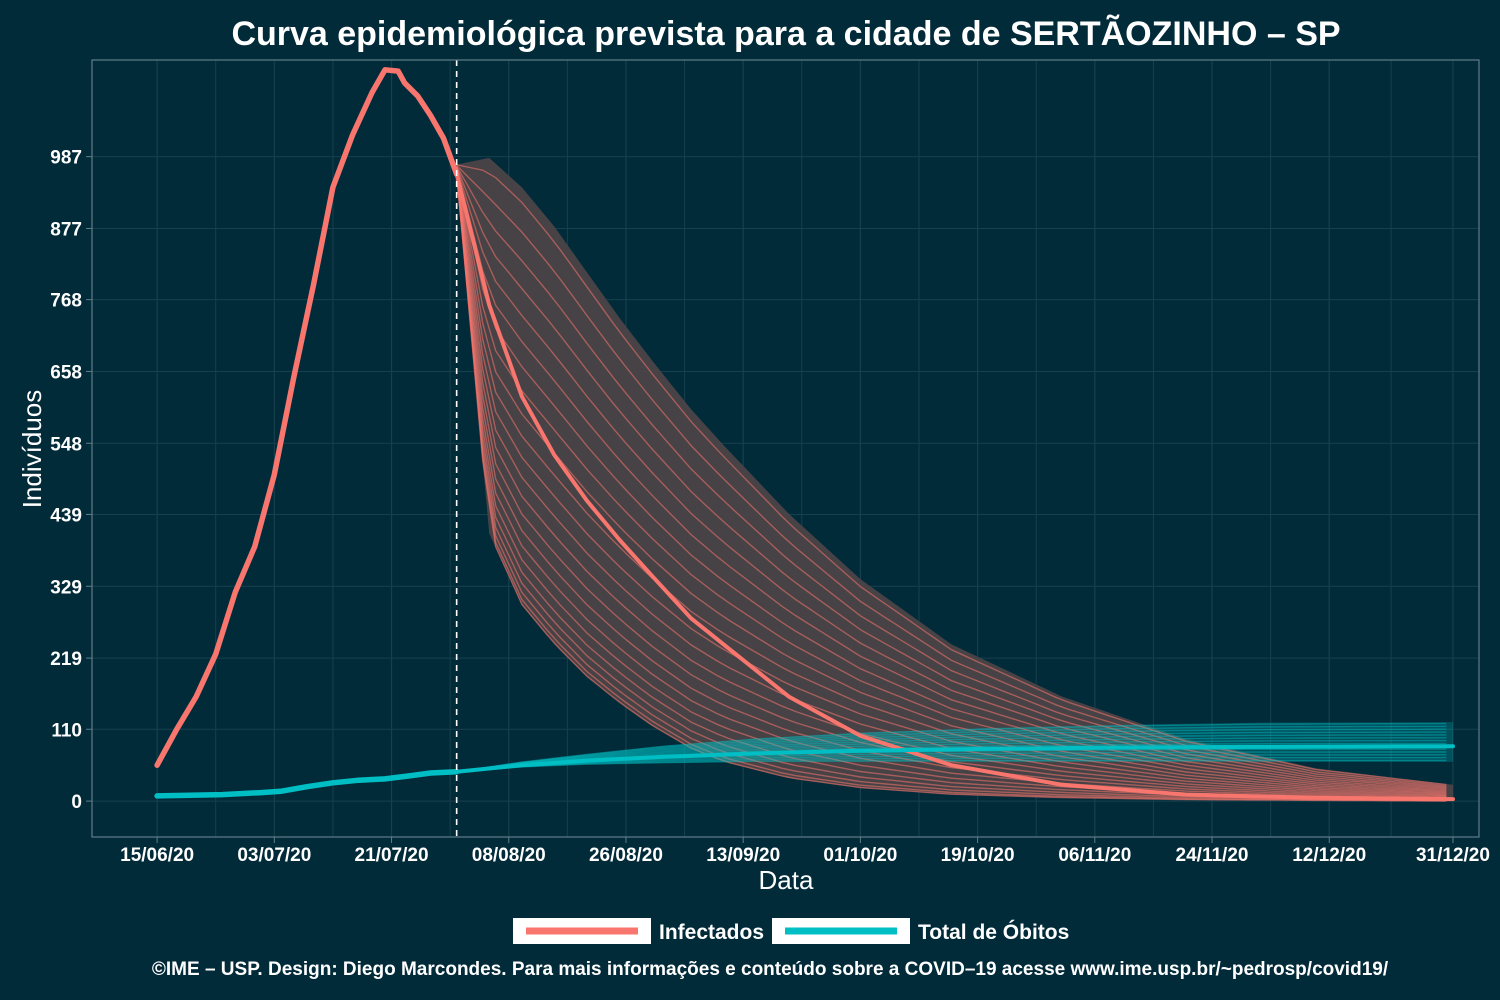 The width and height of the screenshot is (1500, 1000). I want to click on legend-label-infectados: Infectados, so click(711, 932).